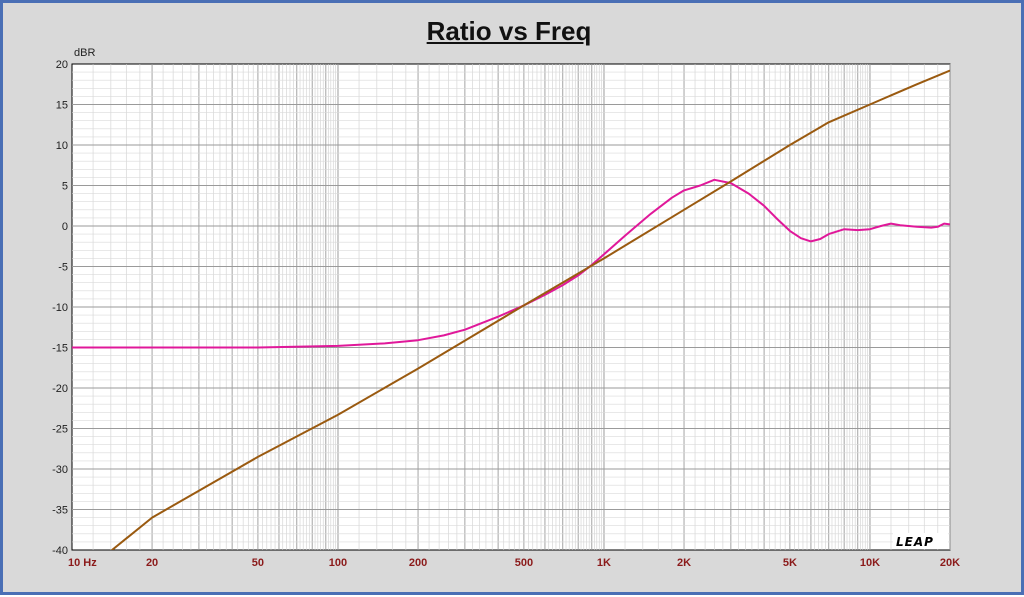 The width and height of the screenshot is (1024, 597). Describe the element at coordinates (65, 187) in the screenshot. I see `y-tick-label: 5` at that location.